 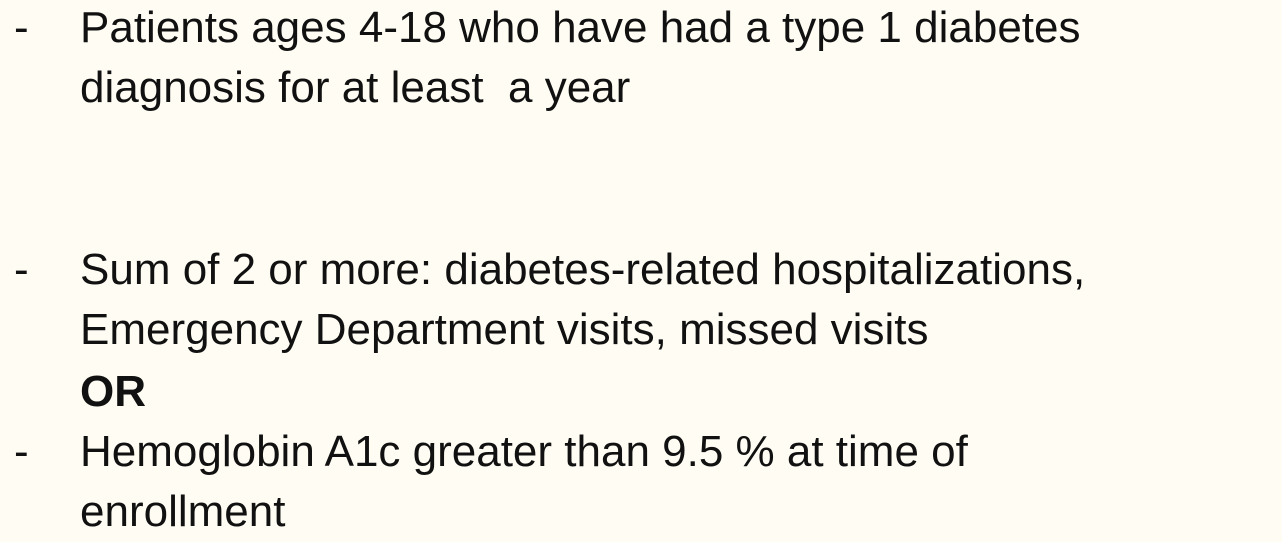 I want to click on text-line: diagnosis for at least a year, so click(x=355, y=87).